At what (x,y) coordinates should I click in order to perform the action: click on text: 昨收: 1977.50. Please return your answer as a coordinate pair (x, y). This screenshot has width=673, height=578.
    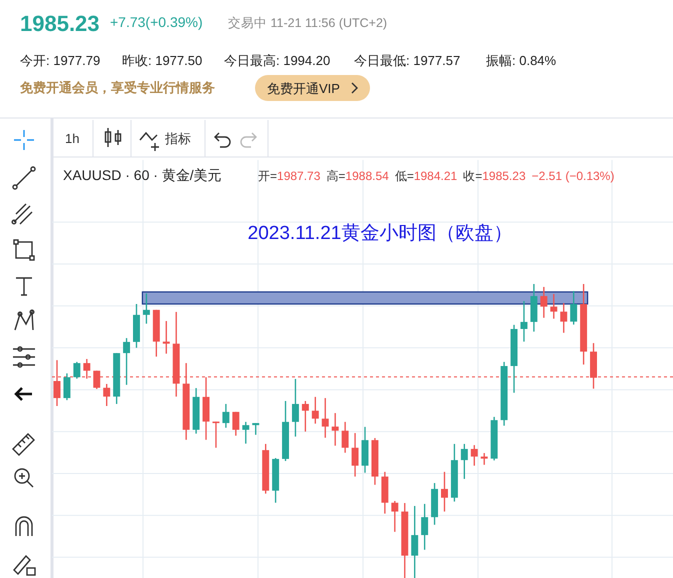
    Looking at the image, I should click on (162, 60).